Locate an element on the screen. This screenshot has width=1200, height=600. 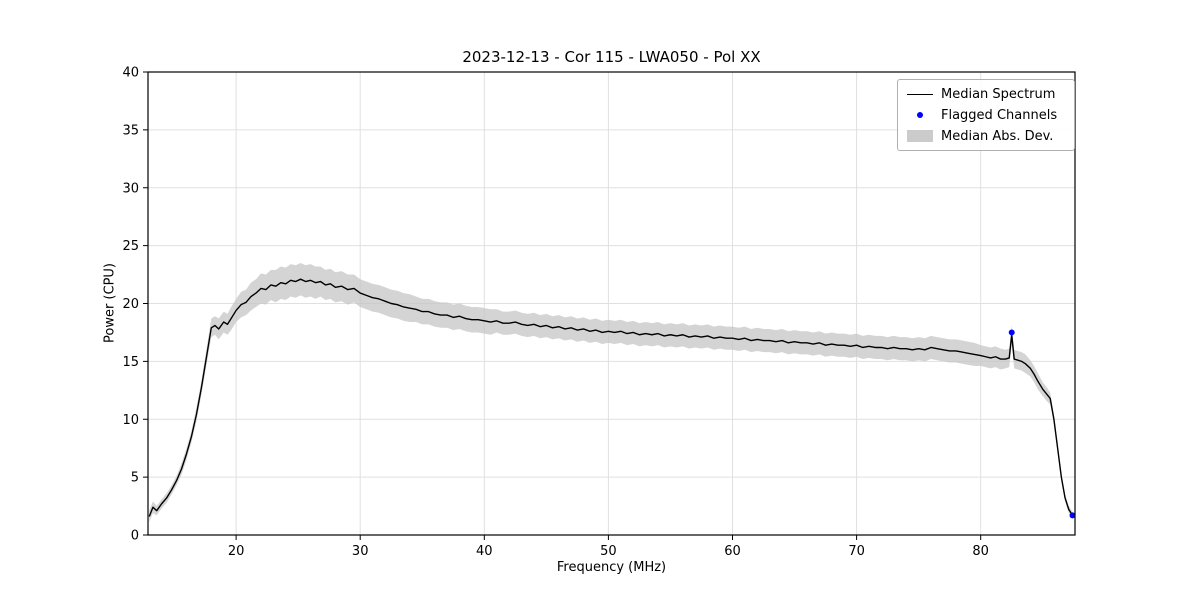
x-tick-label: 70 is located at coordinates (856, 551).